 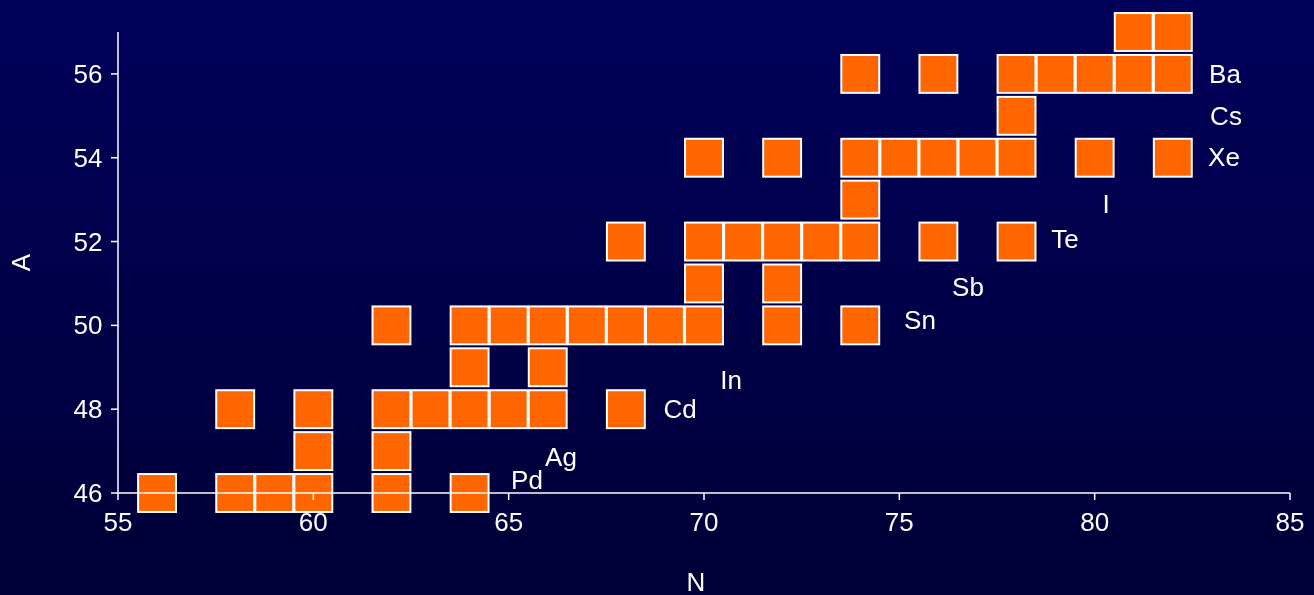 I want to click on annotation: Sb, so click(x=968, y=287).